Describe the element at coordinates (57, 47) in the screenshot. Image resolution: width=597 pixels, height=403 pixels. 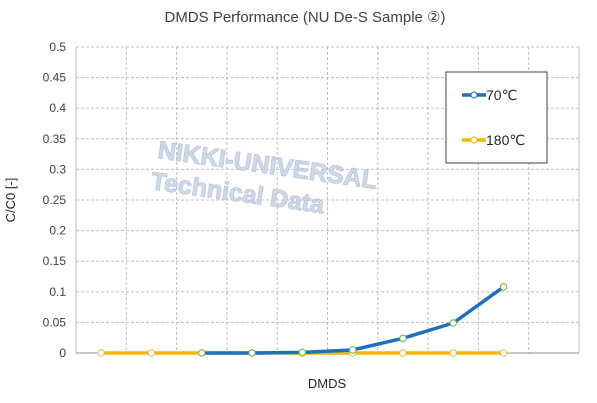
I see `y-tick-label: 0.5` at that location.